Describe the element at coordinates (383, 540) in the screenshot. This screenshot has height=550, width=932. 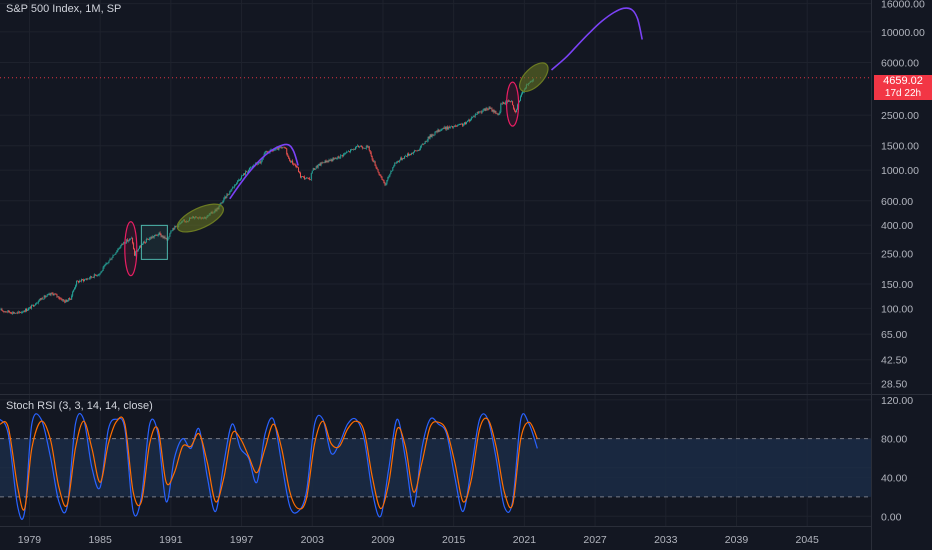
I see `time-tick-label: 2009` at that location.